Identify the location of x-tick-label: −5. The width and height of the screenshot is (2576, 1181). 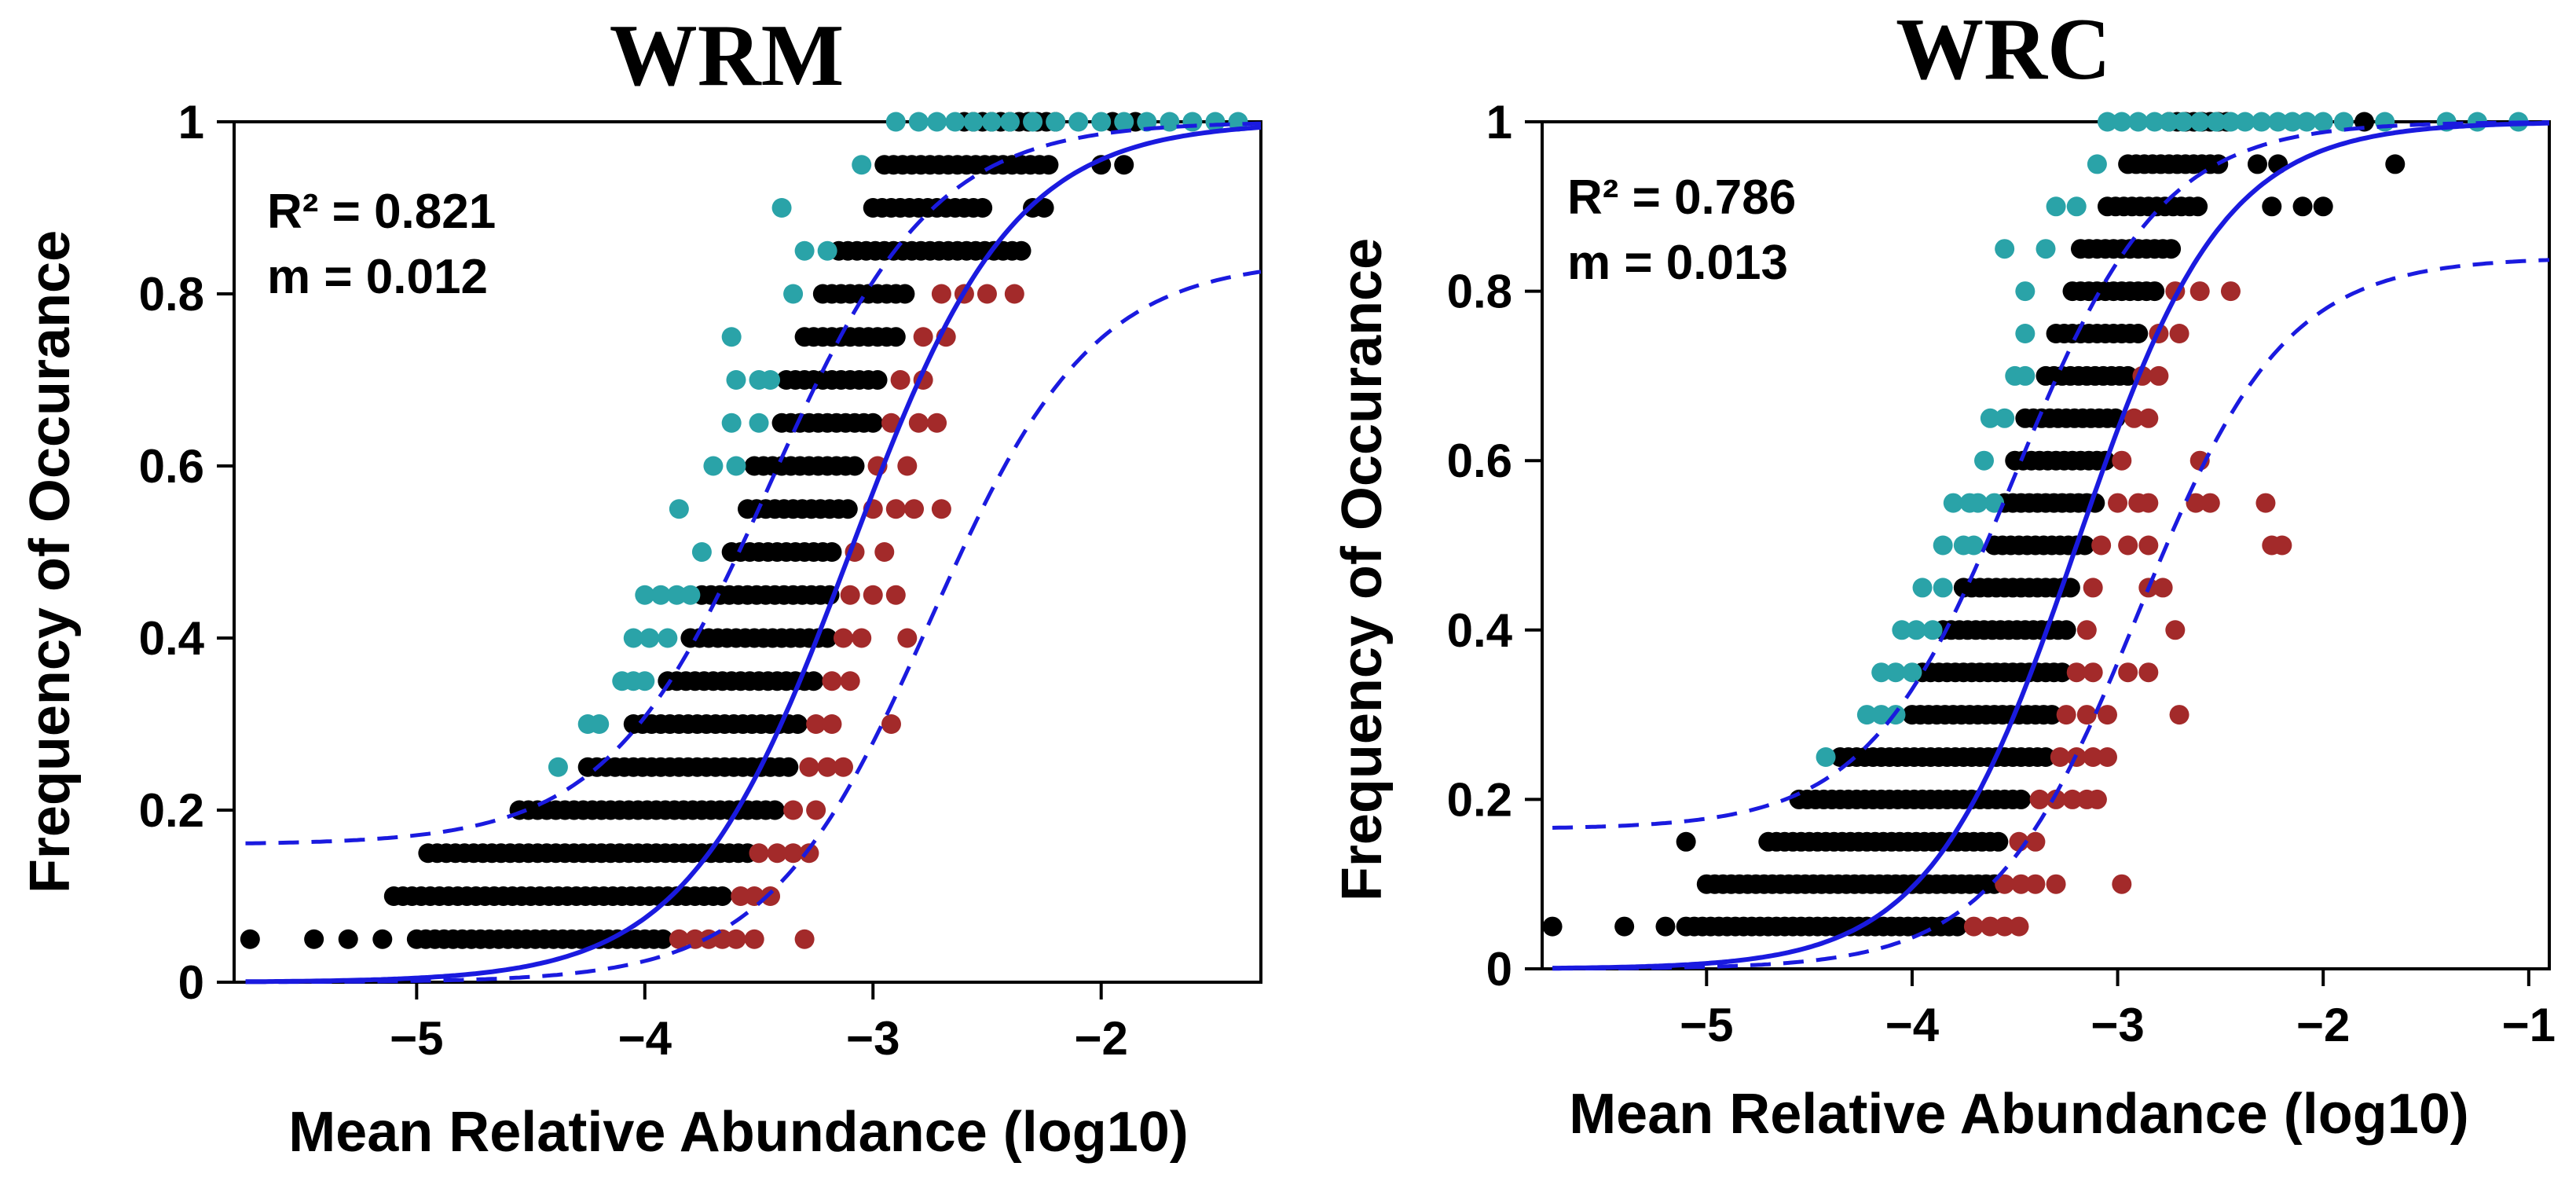
(1707, 1025).